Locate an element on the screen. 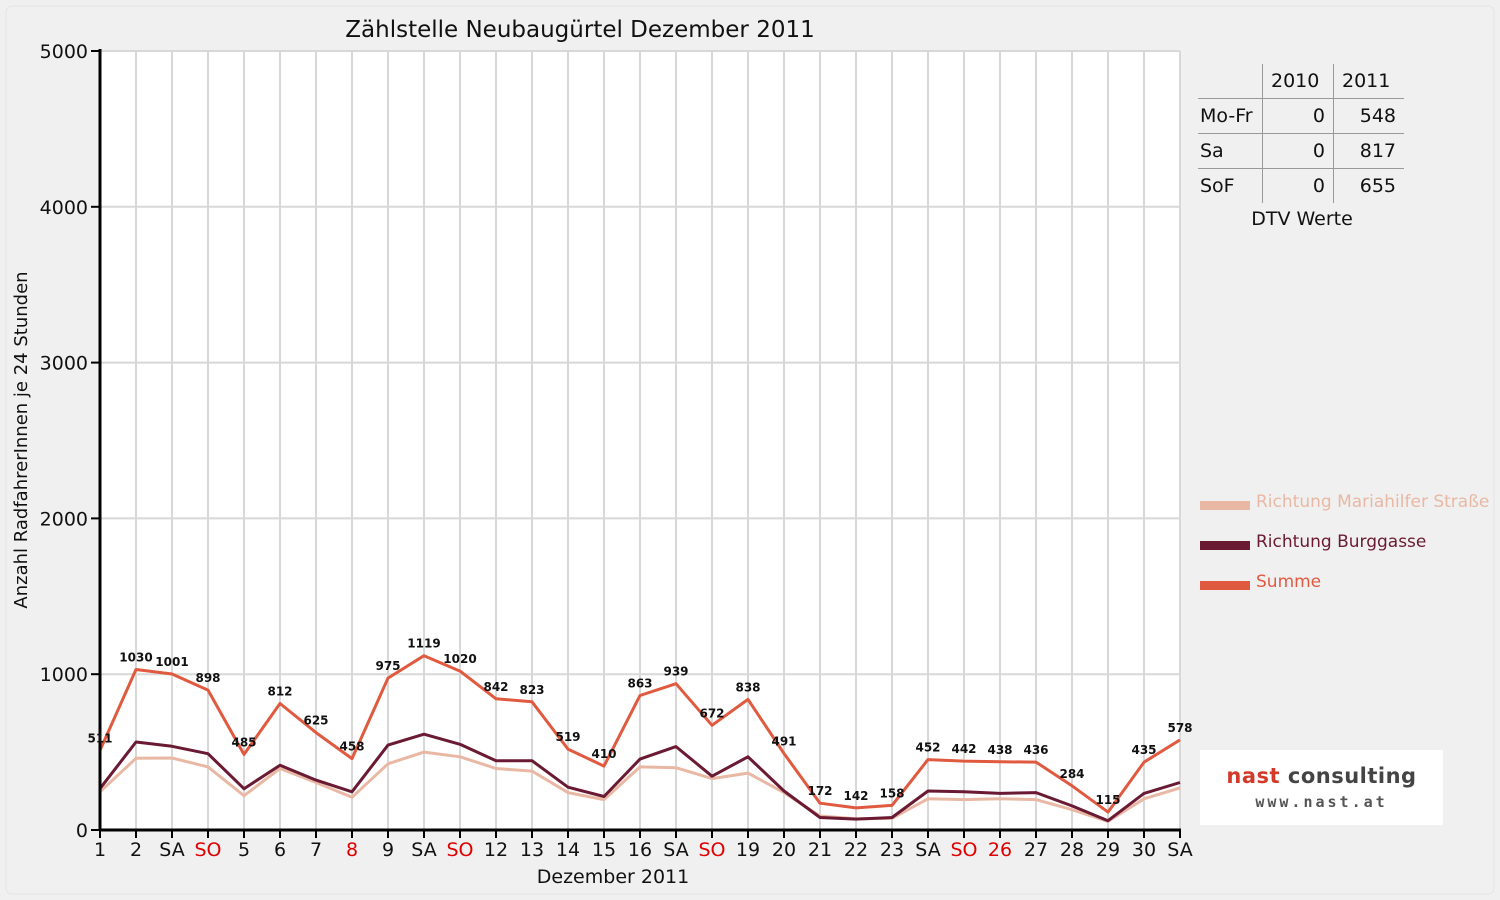 The height and width of the screenshot is (900, 1500). x-tick-label: 19 is located at coordinates (748, 850).